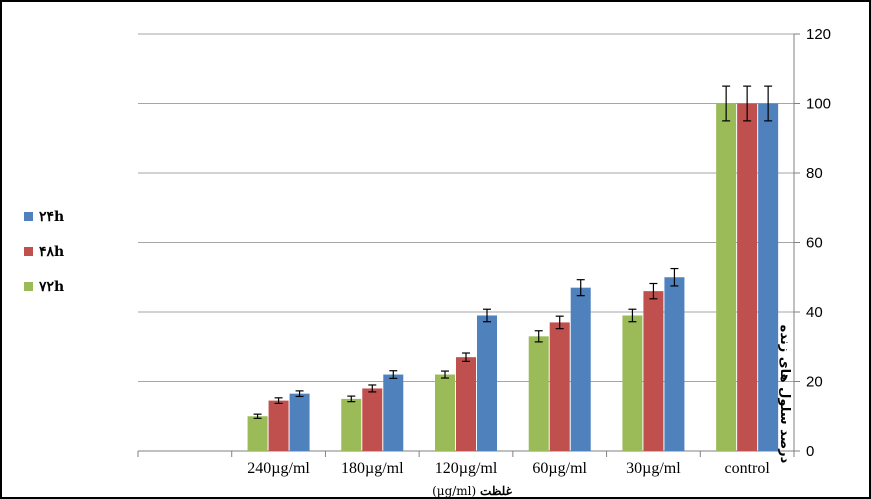  I want to click on legend: ۲۴h ۴۸h ۷۲h, so click(44, 260).